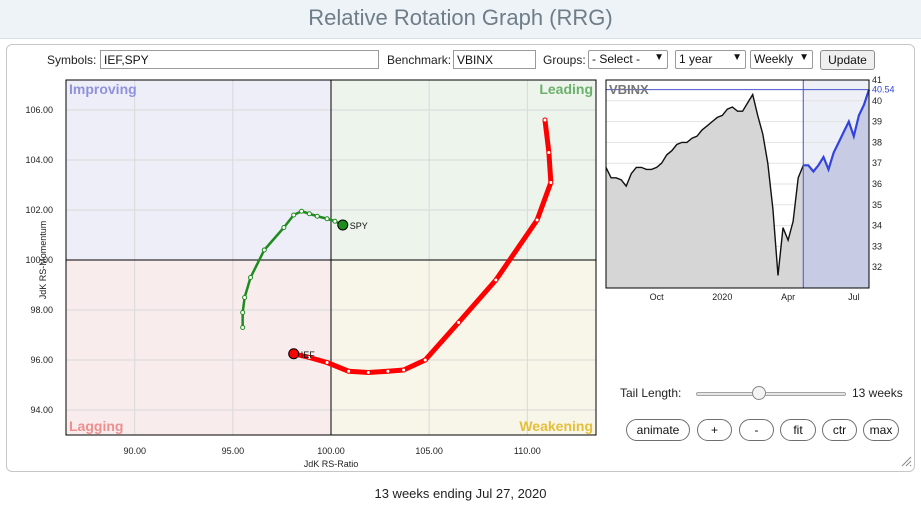  I want to click on max-button: max, so click(881, 430).